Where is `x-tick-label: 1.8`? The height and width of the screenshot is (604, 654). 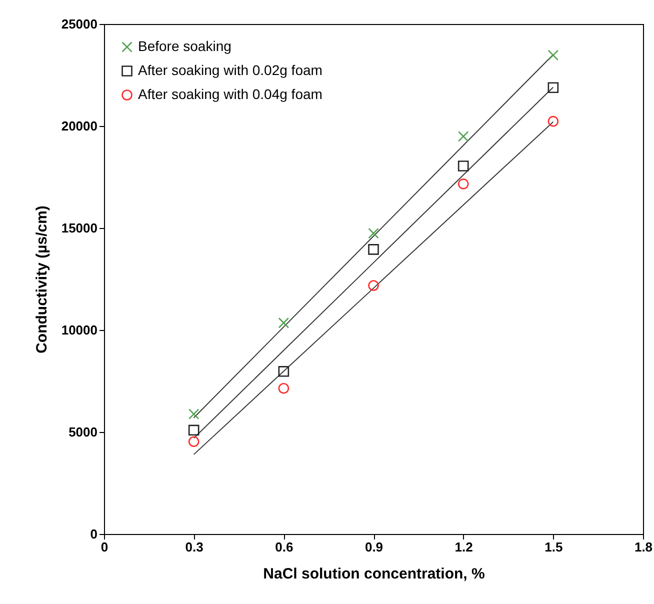 x-tick-label: 1.8 is located at coordinates (643, 547).